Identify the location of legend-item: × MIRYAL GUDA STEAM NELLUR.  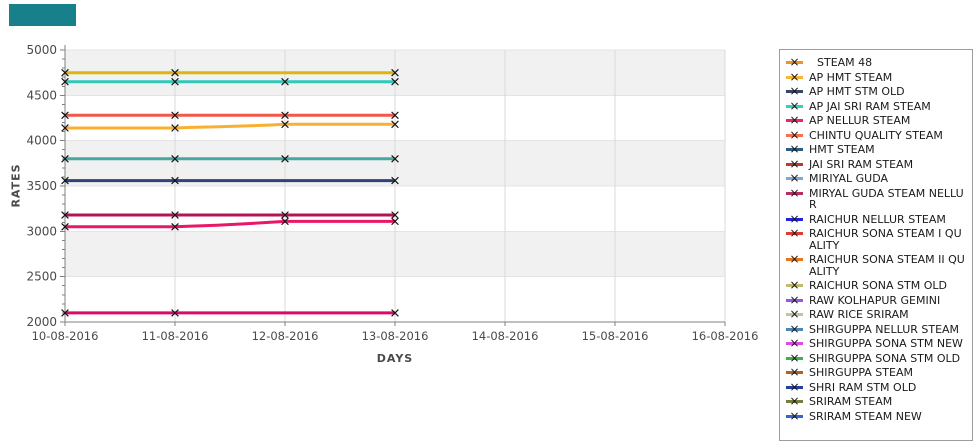
(877, 199).